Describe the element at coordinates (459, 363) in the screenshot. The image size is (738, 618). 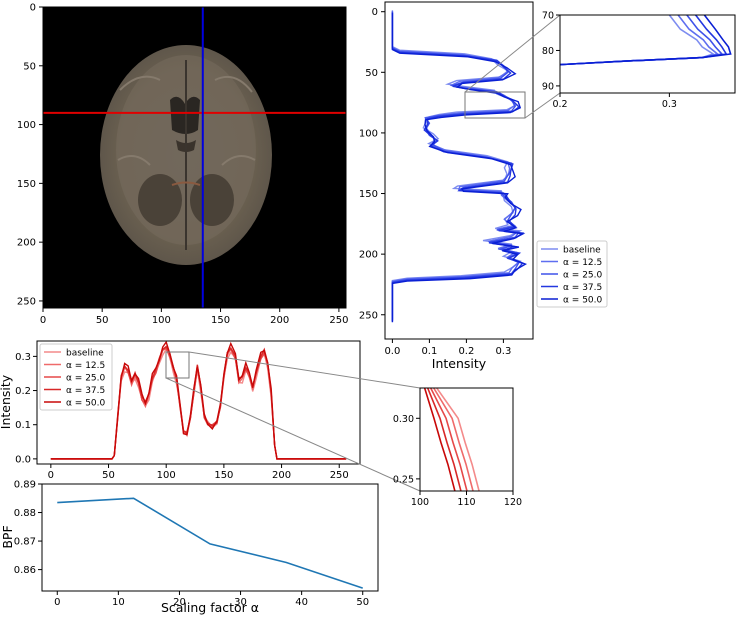
I see `vertical-profile-xlabel: Intensity` at that location.